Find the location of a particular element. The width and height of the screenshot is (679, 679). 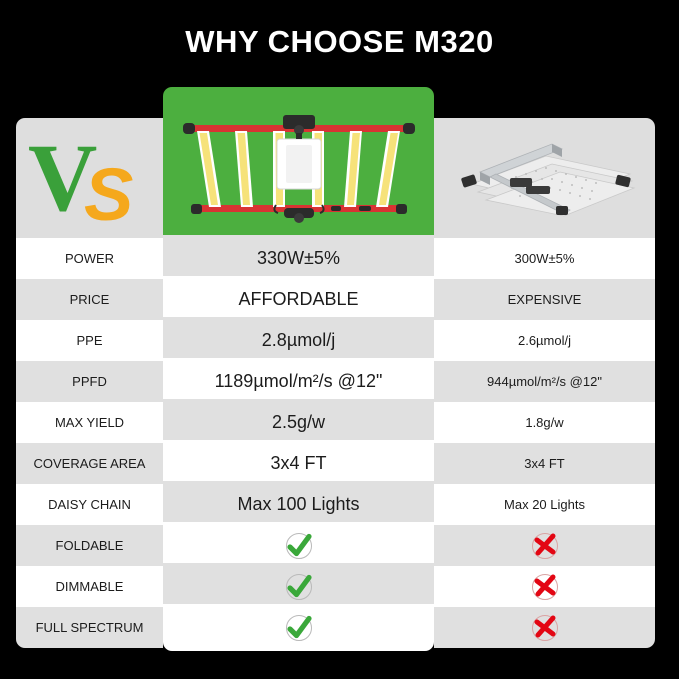

row-label: FOLDABLE is located at coordinates (89, 545).